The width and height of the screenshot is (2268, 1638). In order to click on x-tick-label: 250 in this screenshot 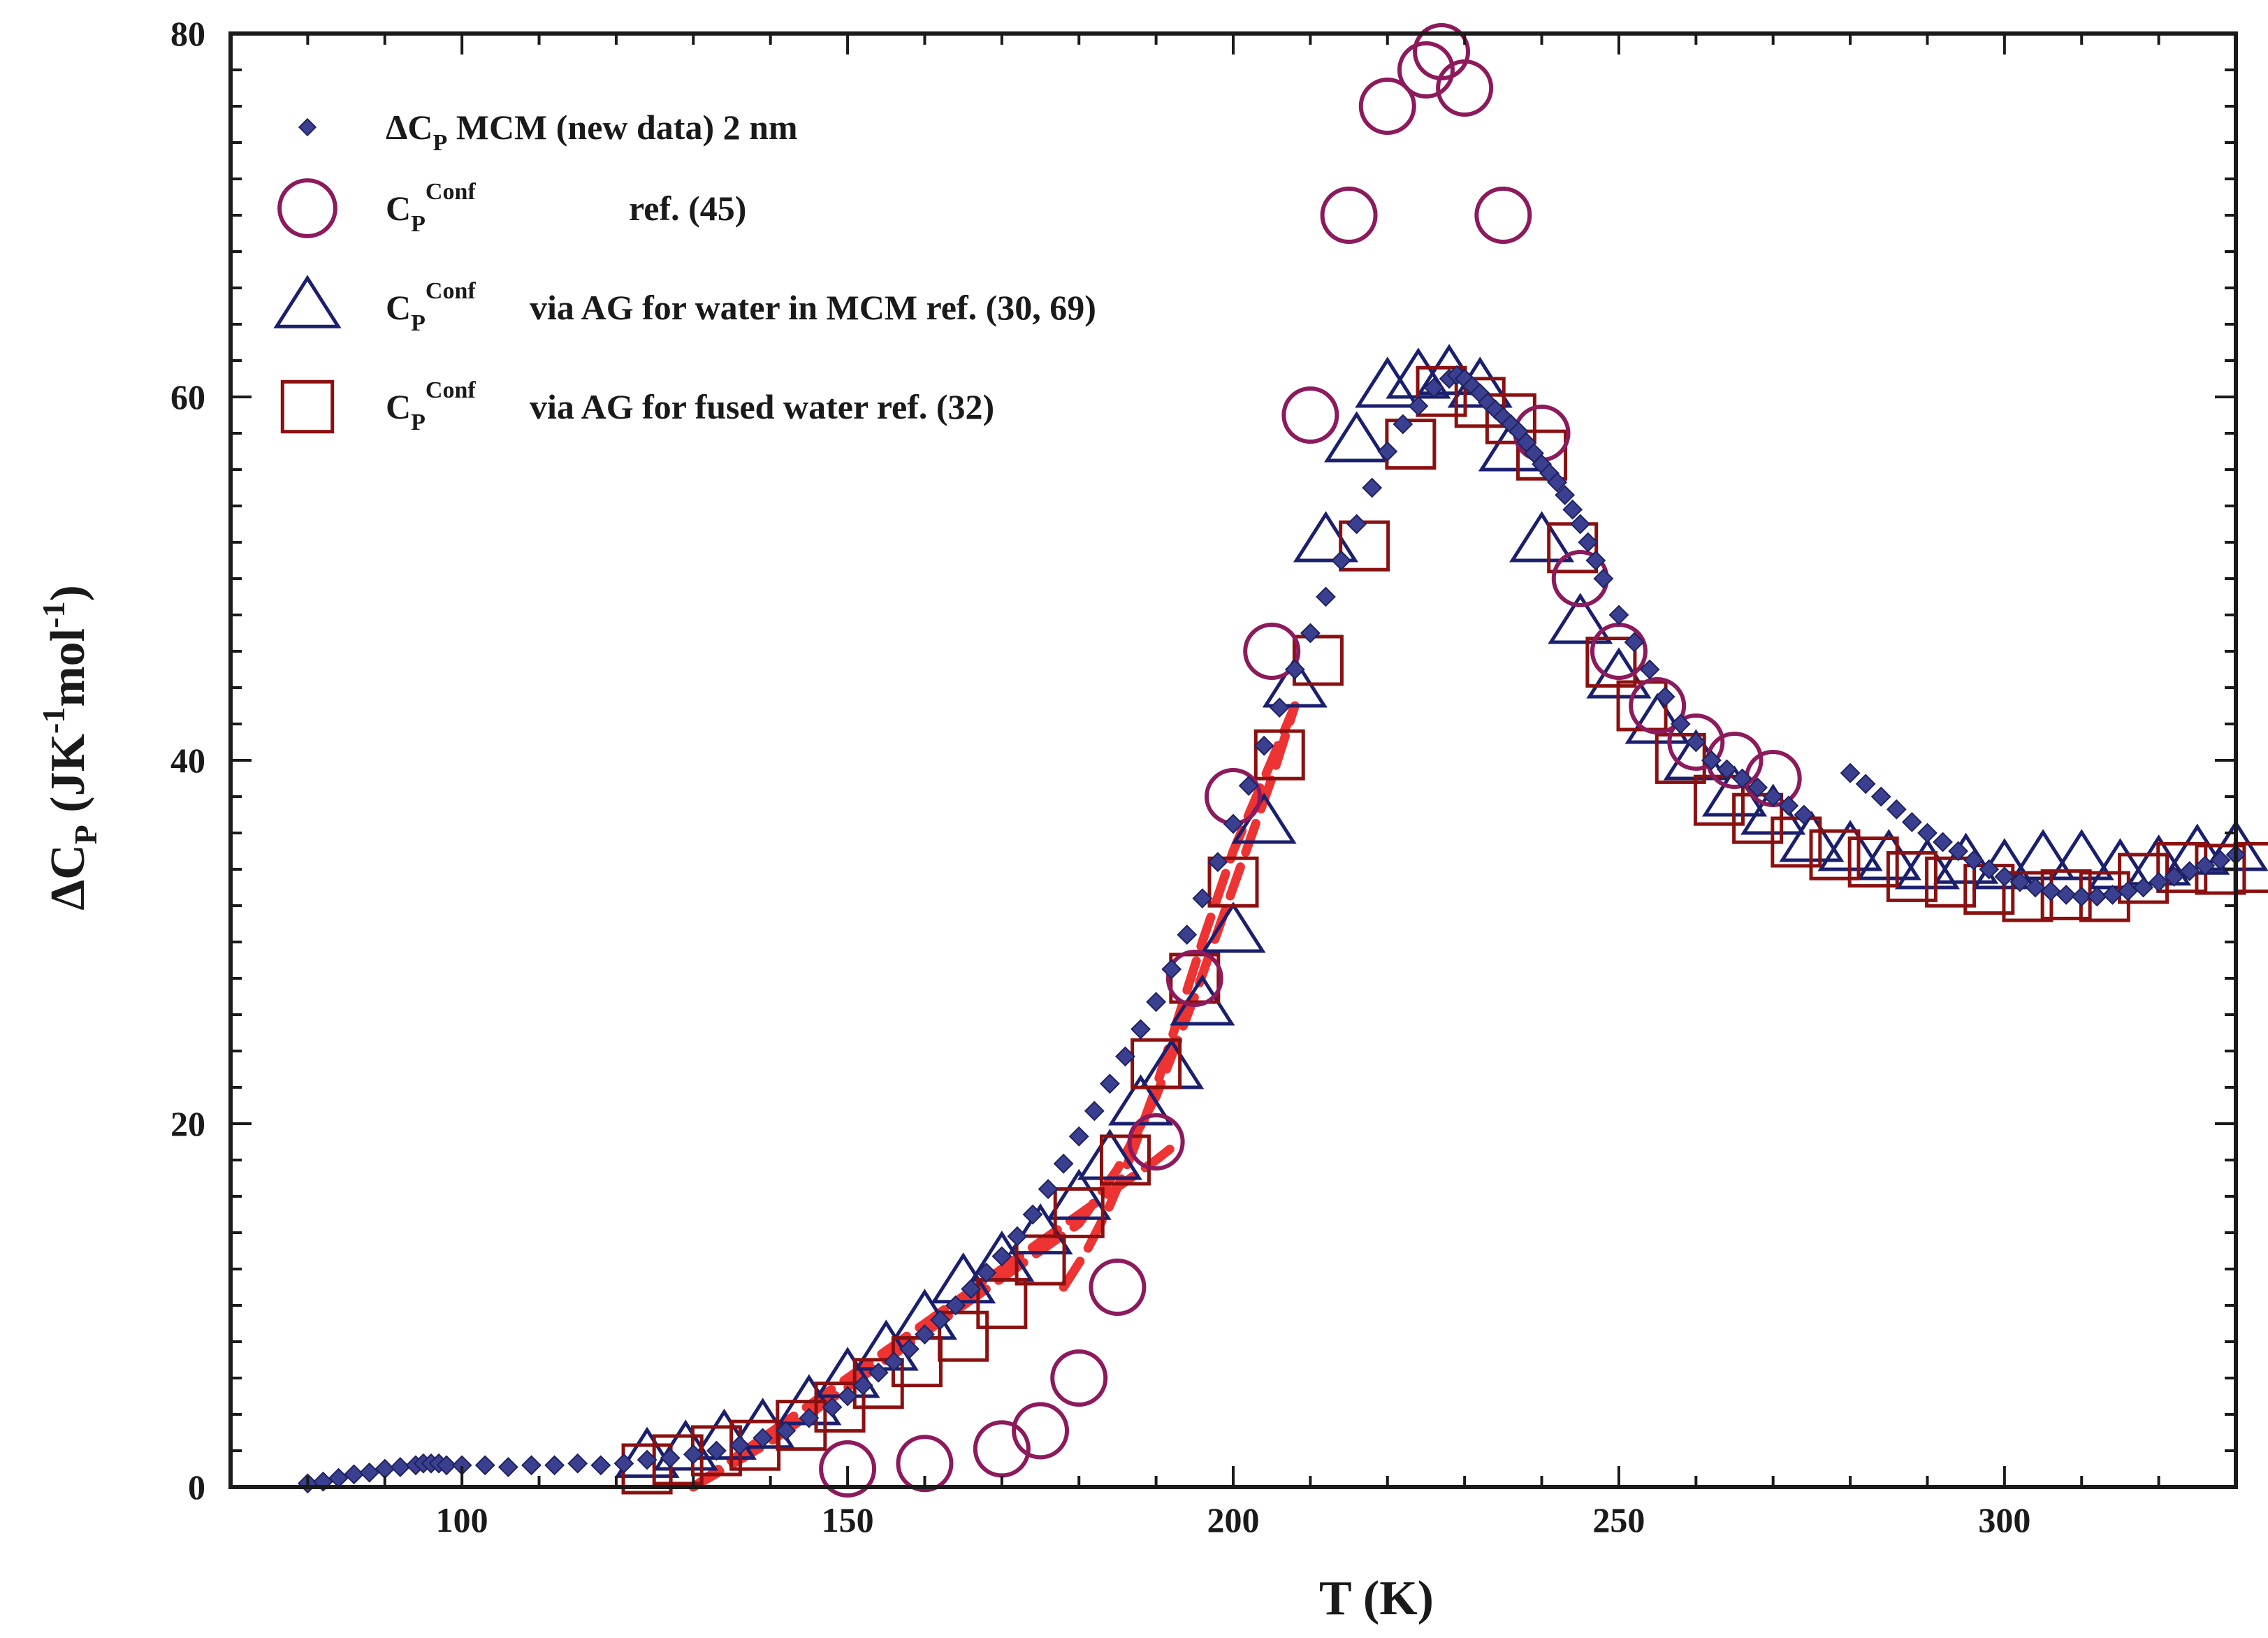, I will do `click(1618, 1520)`.